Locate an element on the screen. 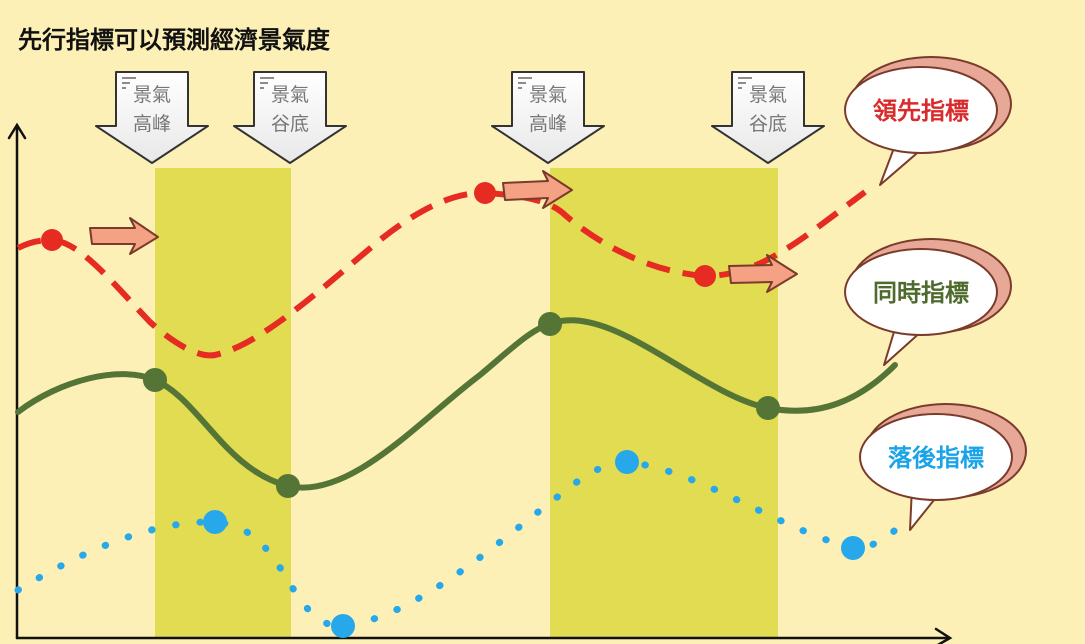 This screenshot has width=1085, height=644. direction-arrows is located at coordinates (443, 231).